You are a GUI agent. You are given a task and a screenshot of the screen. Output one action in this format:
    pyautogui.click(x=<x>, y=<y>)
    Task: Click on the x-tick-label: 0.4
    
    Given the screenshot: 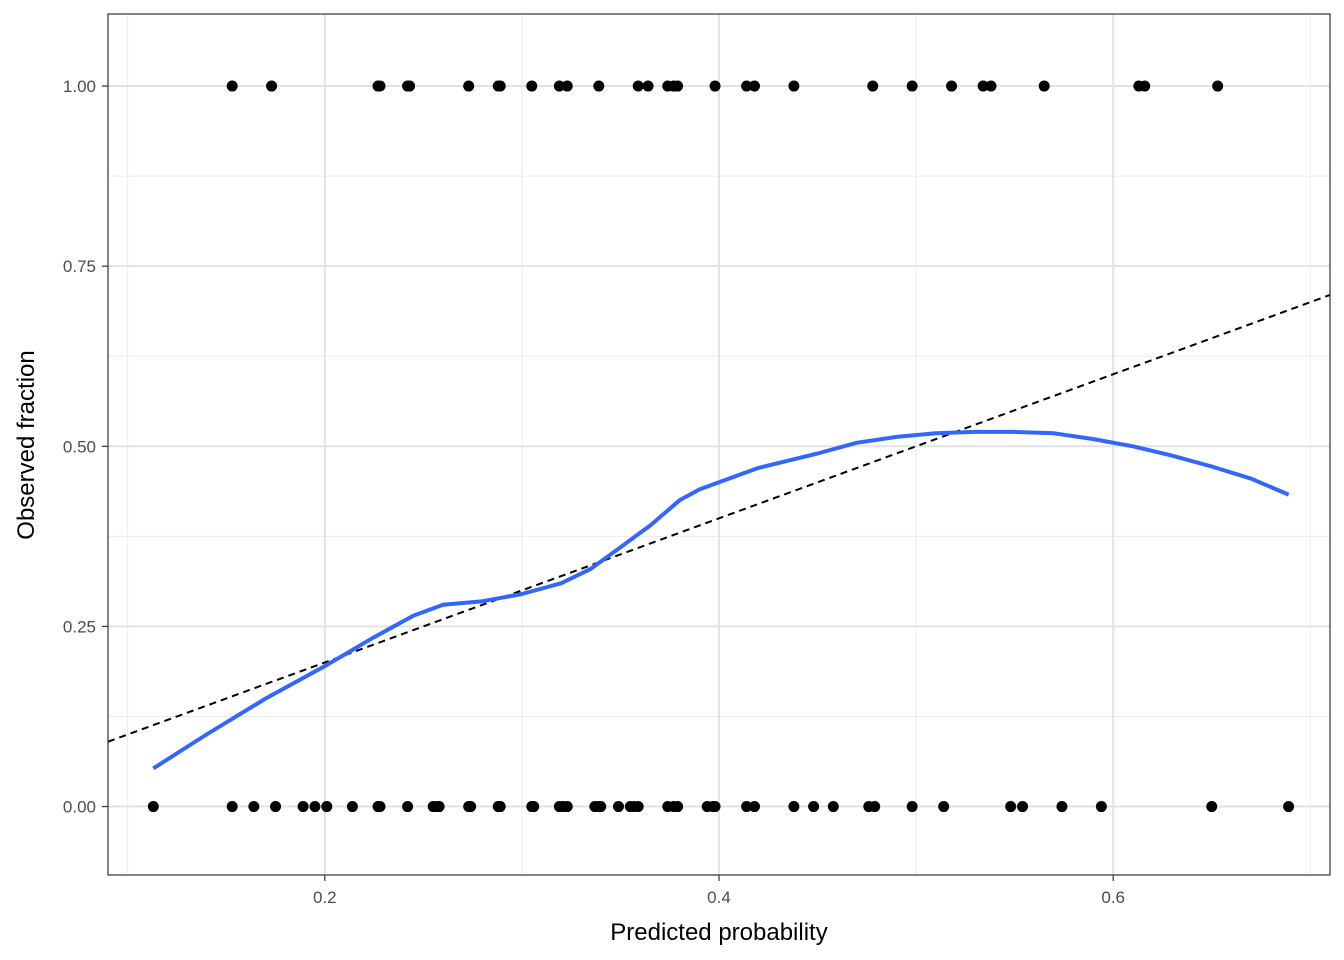 What is the action you would take?
    pyautogui.click(x=719, y=897)
    